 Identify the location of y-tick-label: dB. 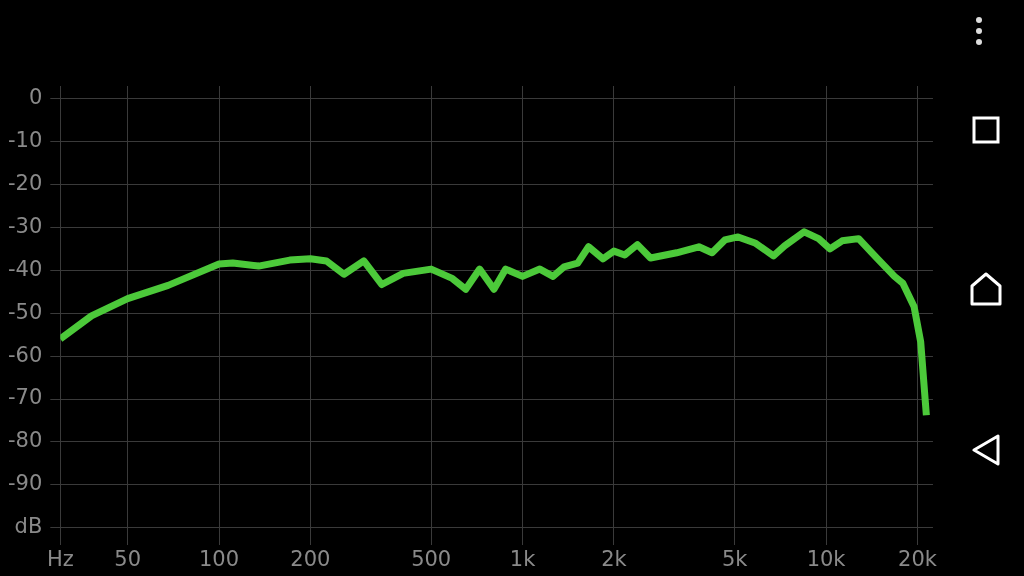
(28, 526).